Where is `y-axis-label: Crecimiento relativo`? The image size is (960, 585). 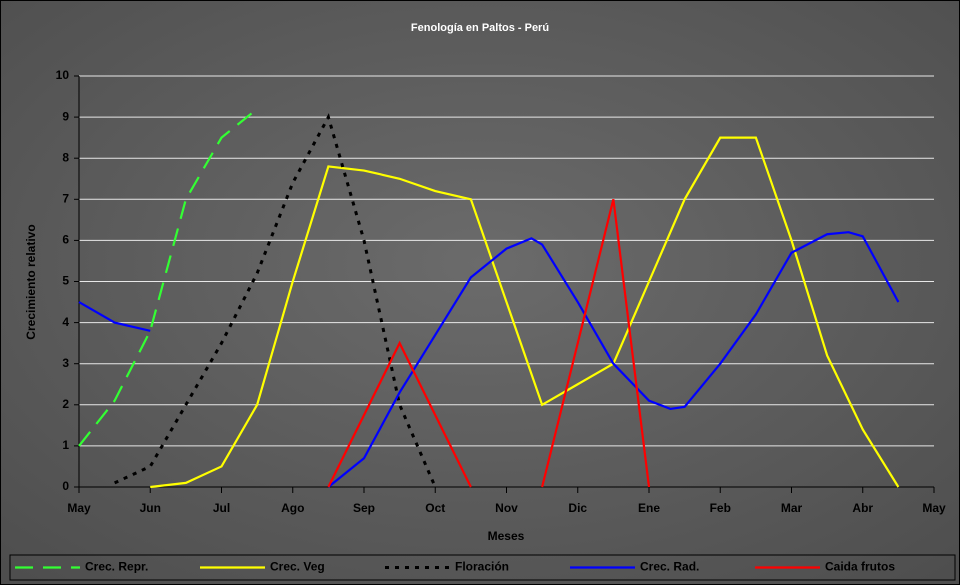 y-axis-label: Crecimiento relativo is located at coordinates (31, 281).